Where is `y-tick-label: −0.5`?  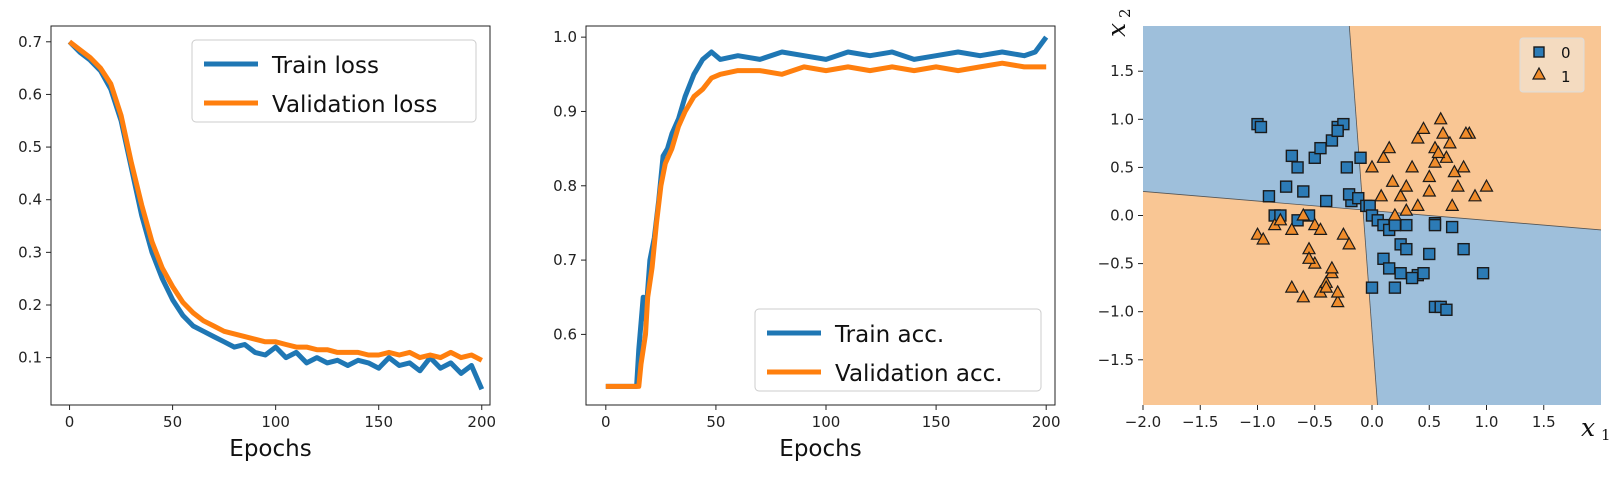 y-tick-label: −0.5 is located at coordinates (1116, 264).